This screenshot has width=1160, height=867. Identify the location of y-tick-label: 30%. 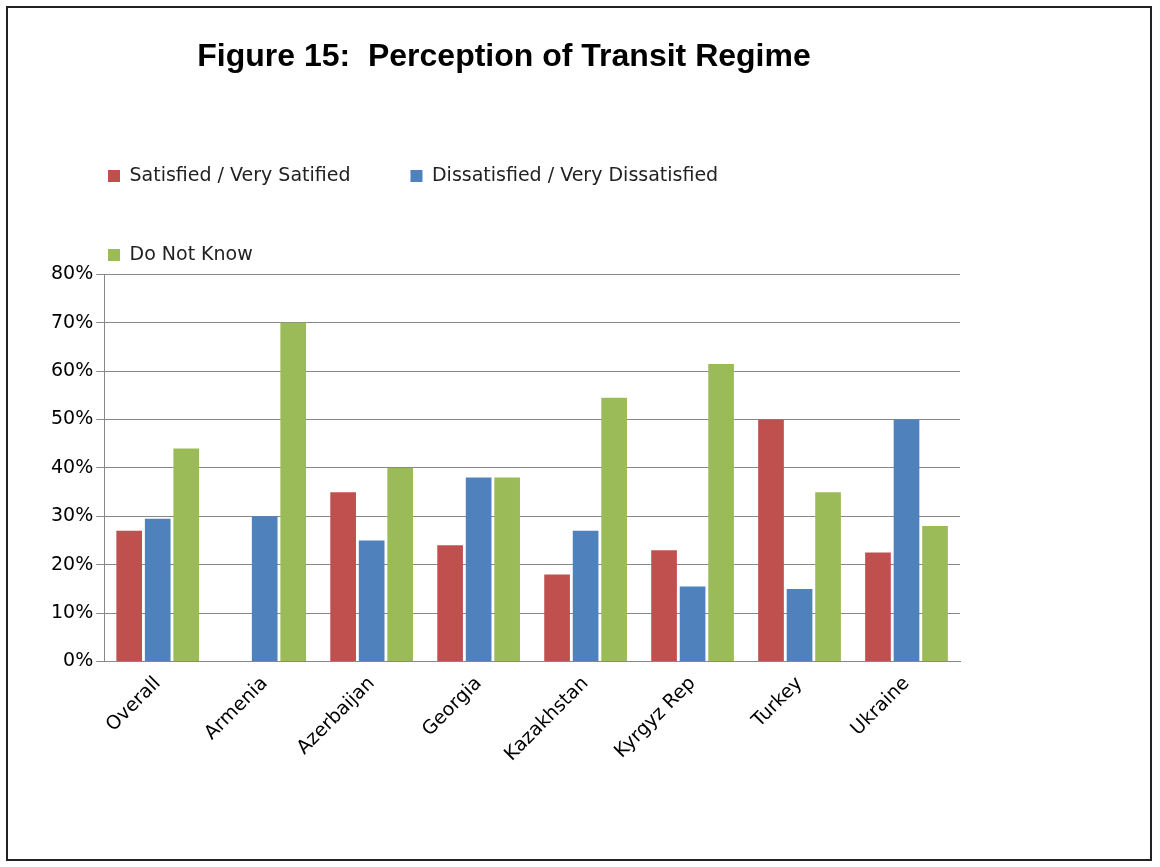
(72, 514).